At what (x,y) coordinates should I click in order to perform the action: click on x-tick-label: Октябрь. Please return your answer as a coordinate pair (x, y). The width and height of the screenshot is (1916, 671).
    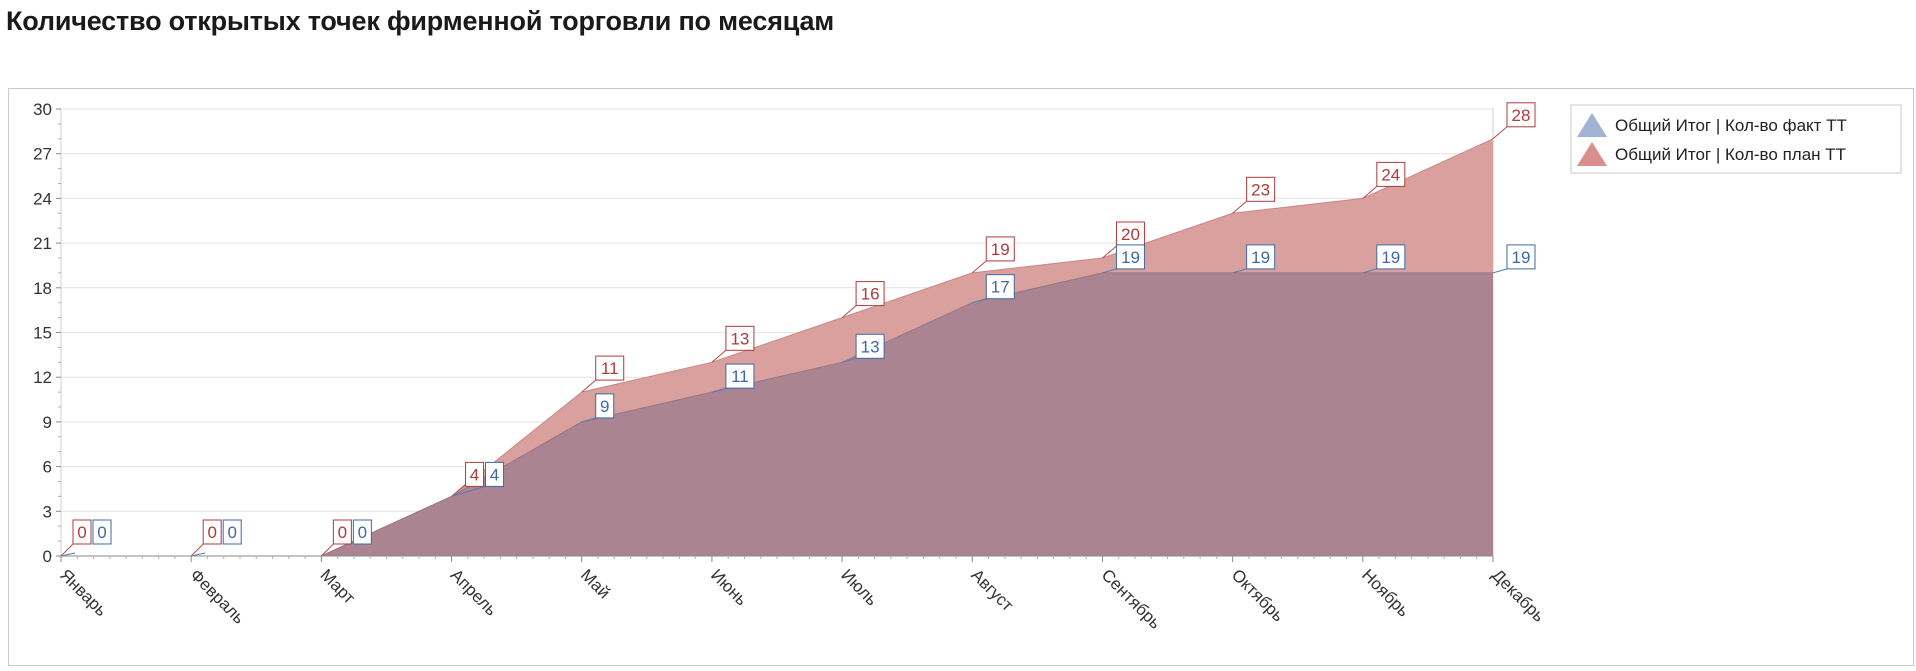
    Looking at the image, I should click on (1258, 595).